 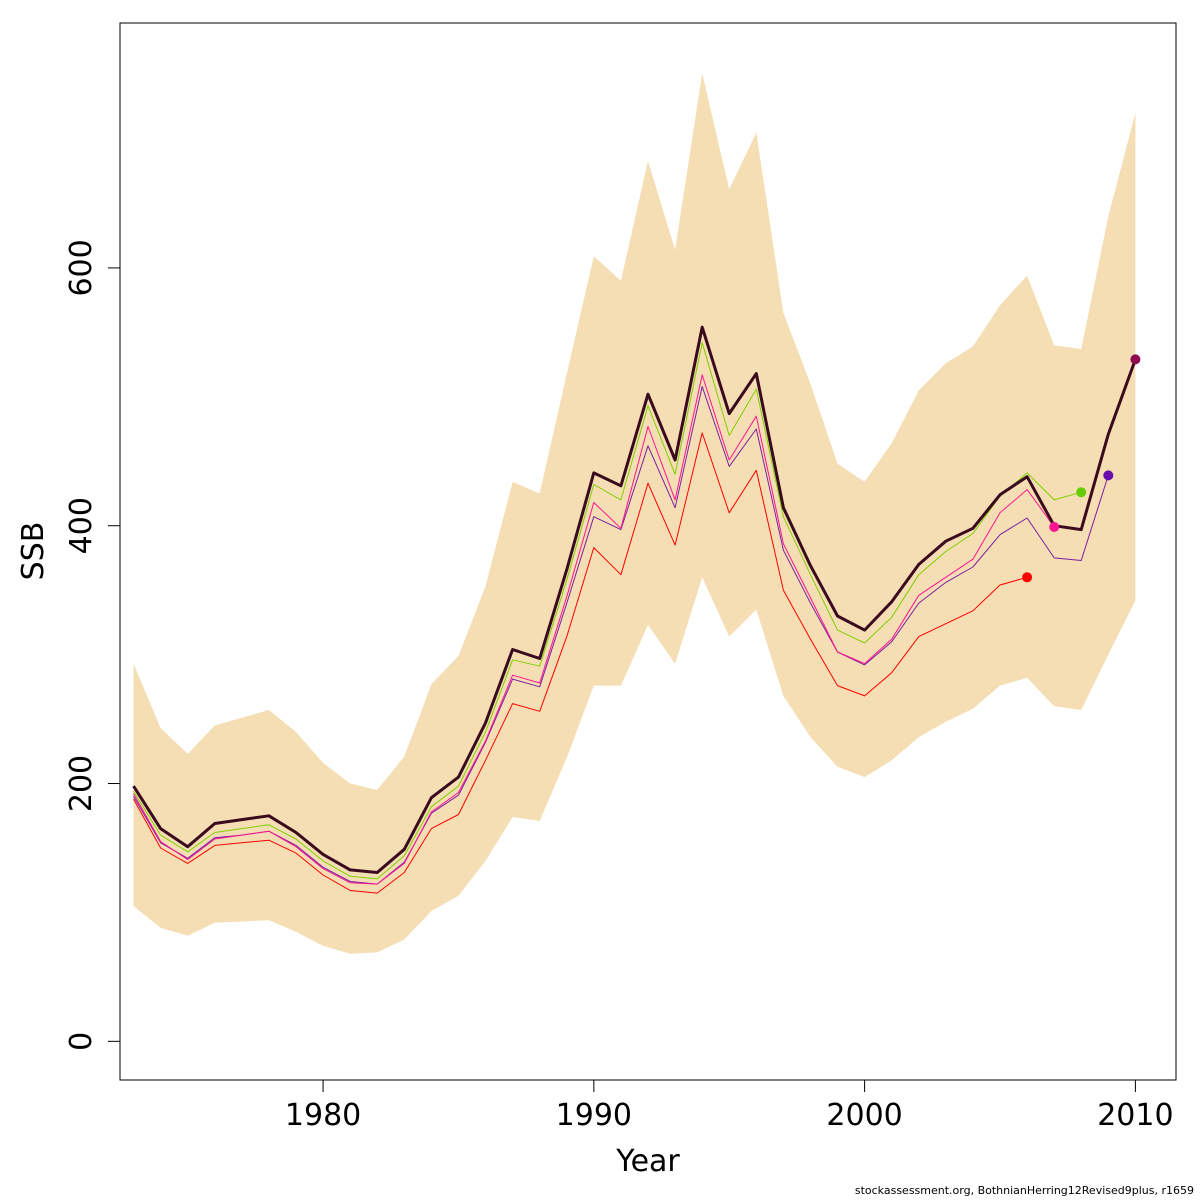 What do you see at coordinates (92, 645) in the screenshot?
I see `y-axis: 0 200 400 600` at bounding box center [92, 645].